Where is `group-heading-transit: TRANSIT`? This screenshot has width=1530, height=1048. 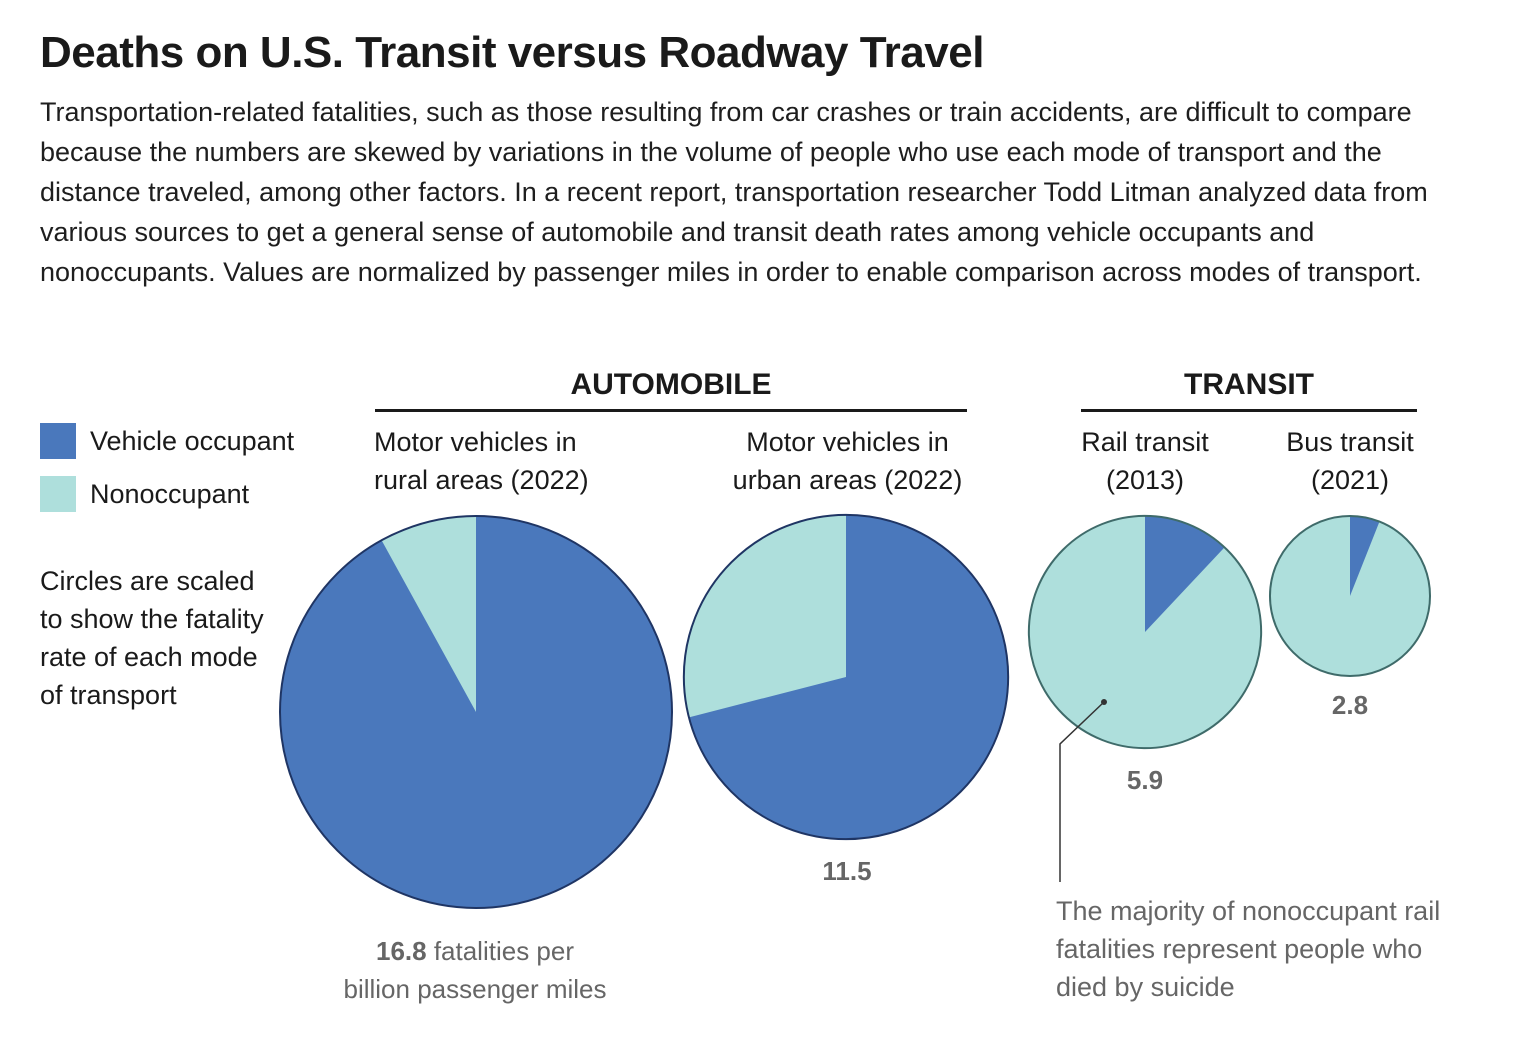 group-heading-transit: TRANSIT is located at coordinates (1249, 384).